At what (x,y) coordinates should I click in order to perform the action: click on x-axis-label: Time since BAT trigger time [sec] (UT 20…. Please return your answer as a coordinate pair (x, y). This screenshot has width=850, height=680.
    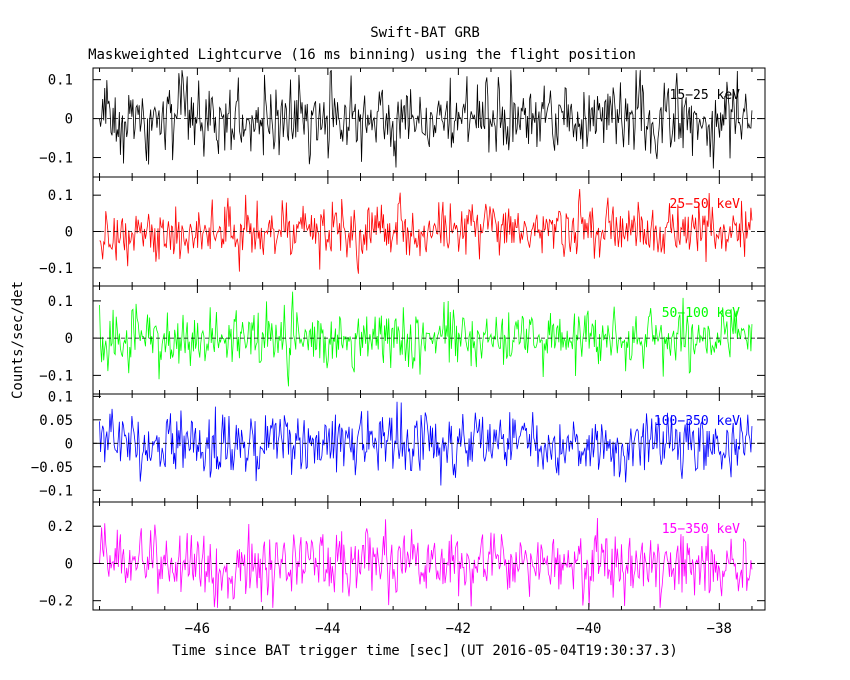
    Looking at the image, I should click on (425, 651).